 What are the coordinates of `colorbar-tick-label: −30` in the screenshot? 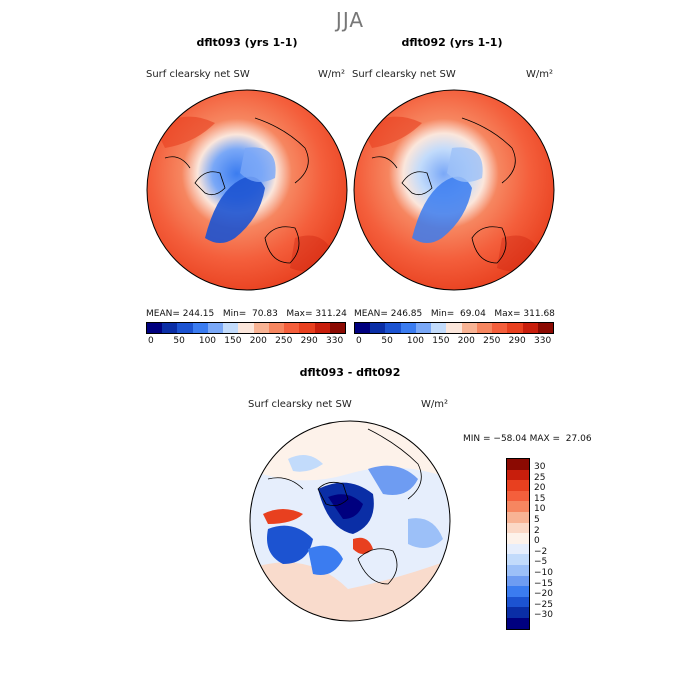 It's located at (543, 615).